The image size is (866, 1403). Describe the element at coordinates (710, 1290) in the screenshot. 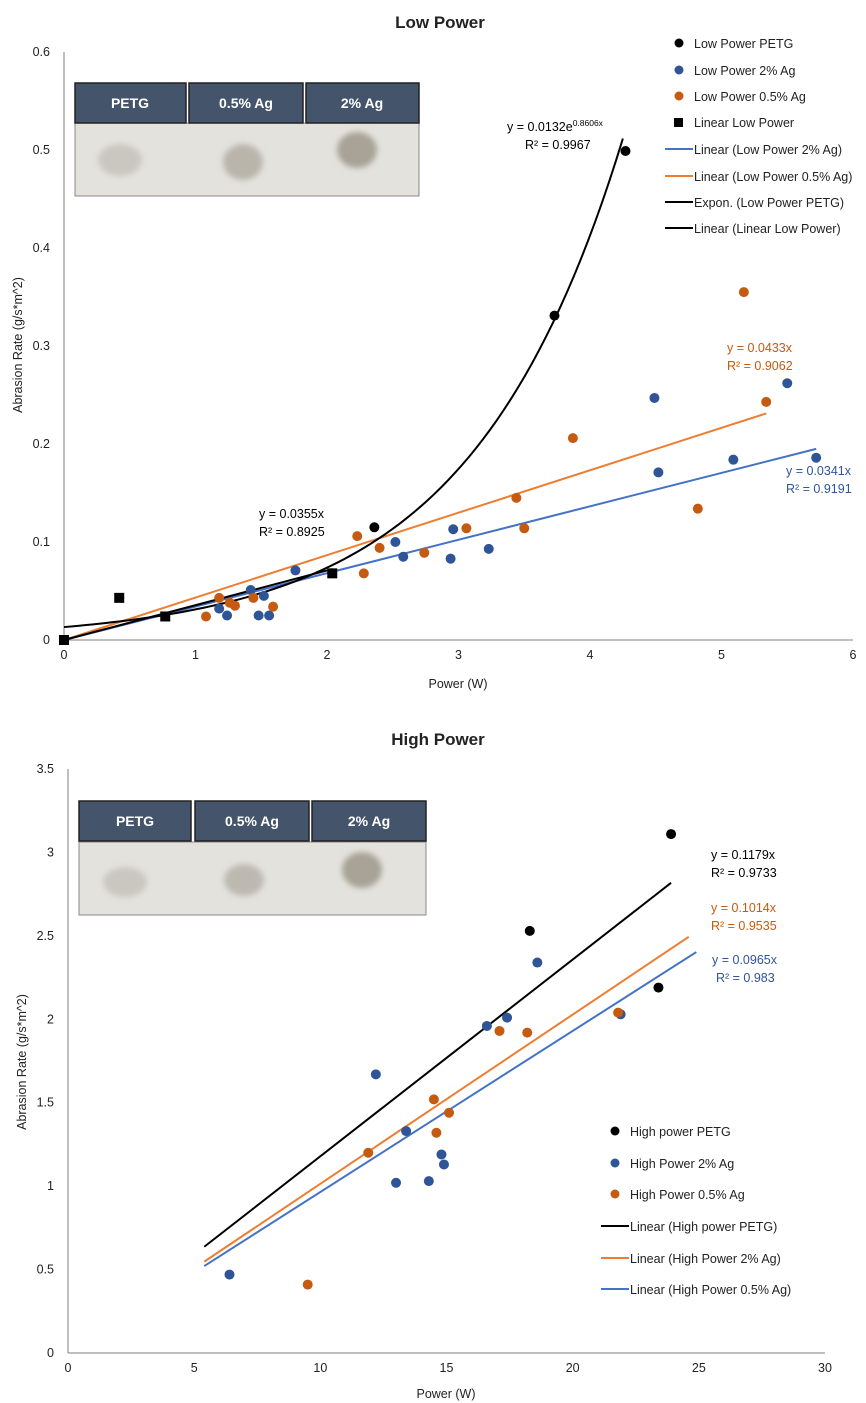

I see `high-legend-label-trend-05ag: Linear (High Power 0.5% Ag)` at that location.